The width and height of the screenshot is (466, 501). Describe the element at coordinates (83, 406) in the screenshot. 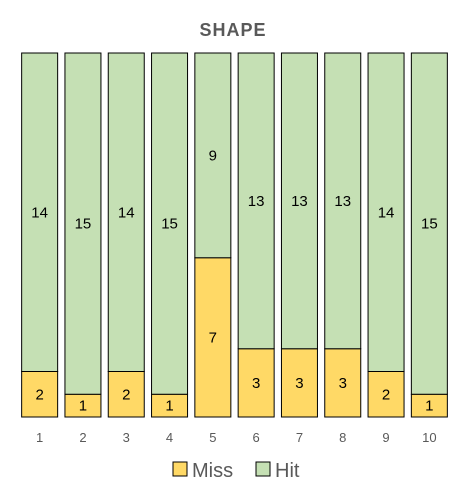

I see `value-label-miss-2: 1` at that location.